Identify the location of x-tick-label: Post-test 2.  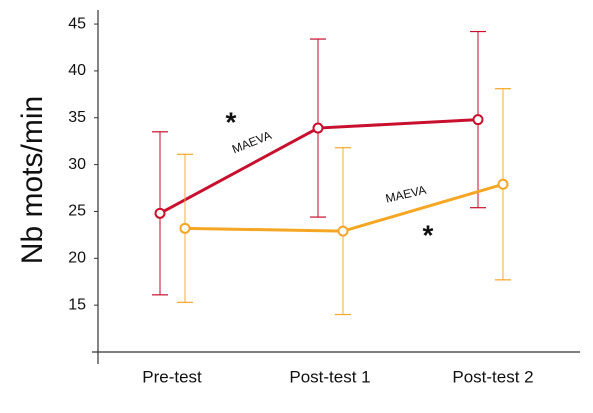
(492, 376).